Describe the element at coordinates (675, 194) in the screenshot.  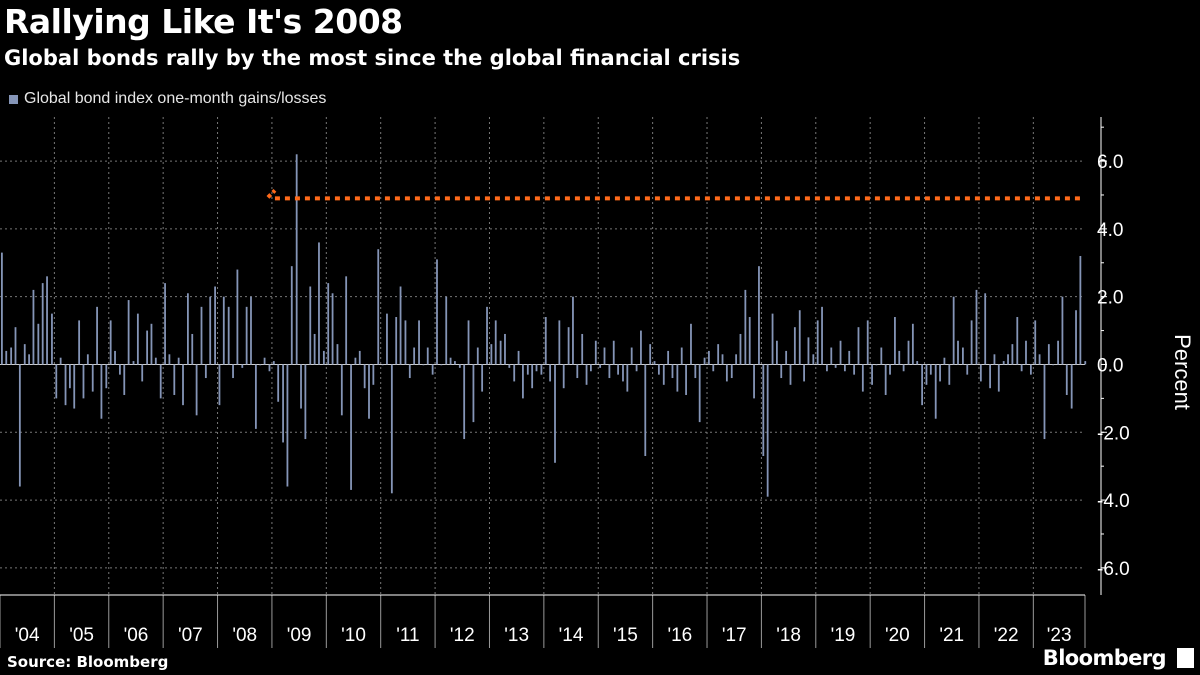
I see `annotation-layer` at that location.